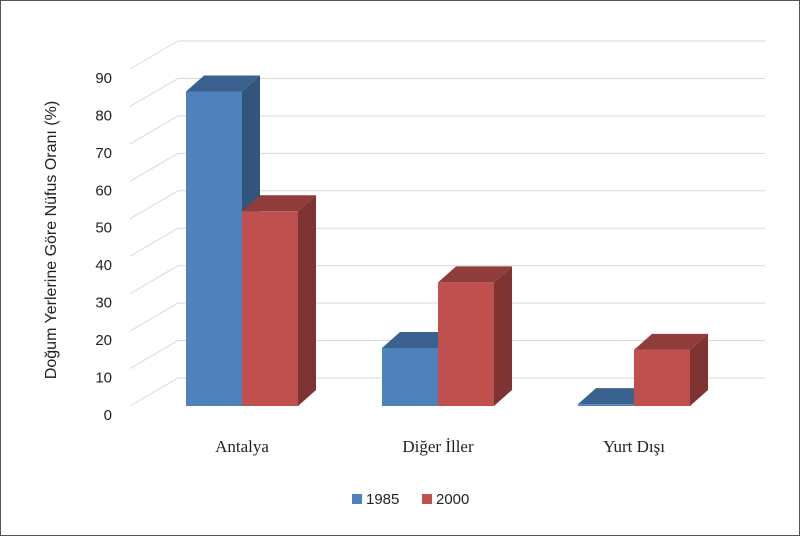  What do you see at coordinates (51, 240) in the screenshot?
I see `y-axis-title: Doğum Yerlerine Göre Nüfus Oranı (%)` at bounding box center [51, 240].